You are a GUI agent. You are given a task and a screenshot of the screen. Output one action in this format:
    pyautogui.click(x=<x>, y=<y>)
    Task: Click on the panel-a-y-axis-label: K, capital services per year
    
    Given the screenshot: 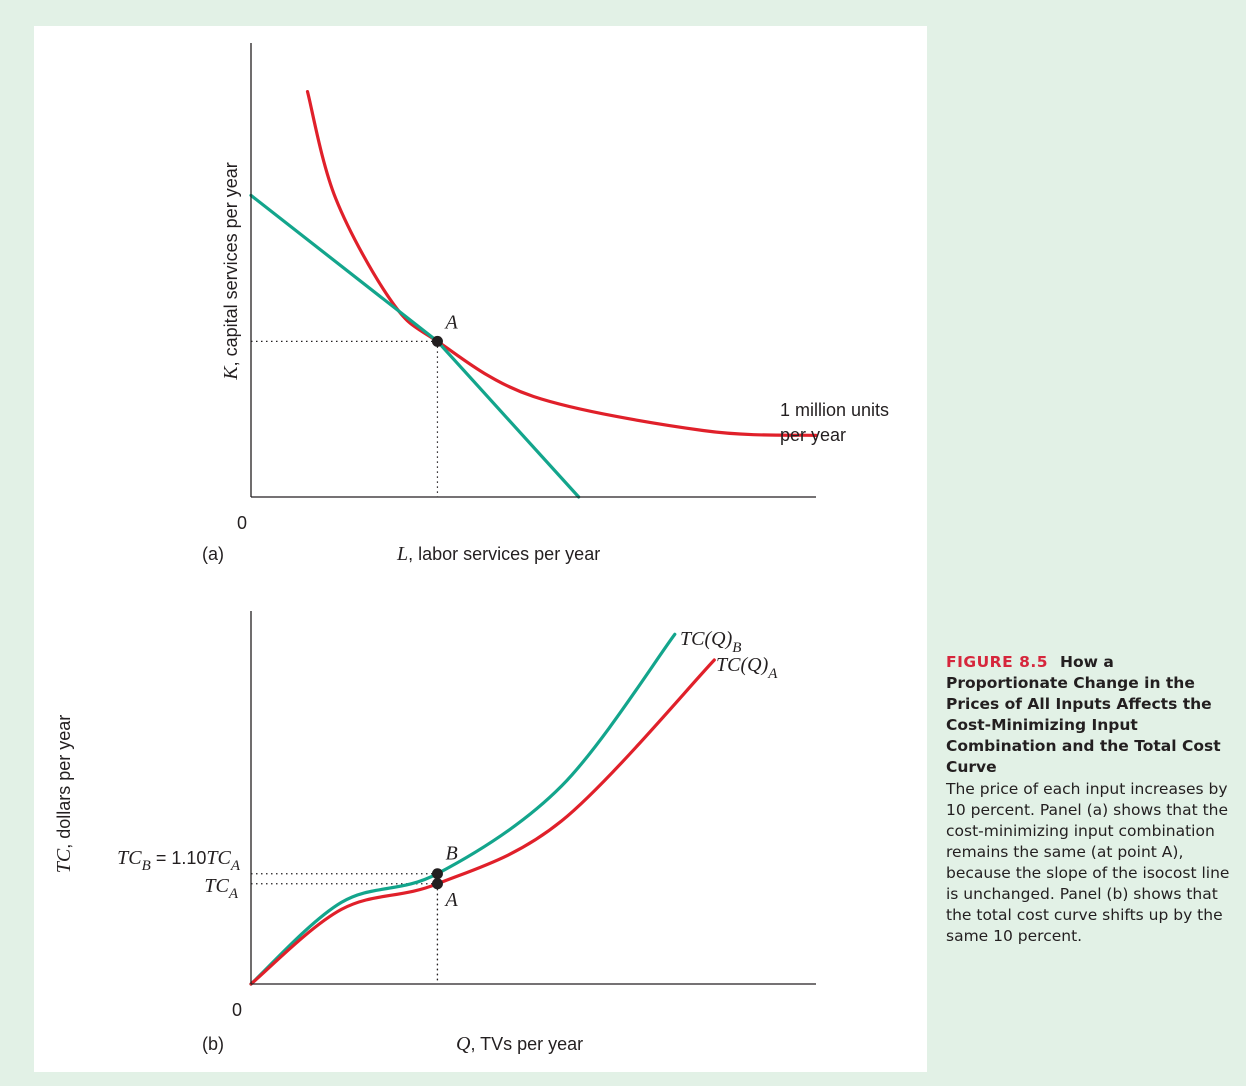 What is the action you would take?
    pyautogui.click(x=231, y=271)
    